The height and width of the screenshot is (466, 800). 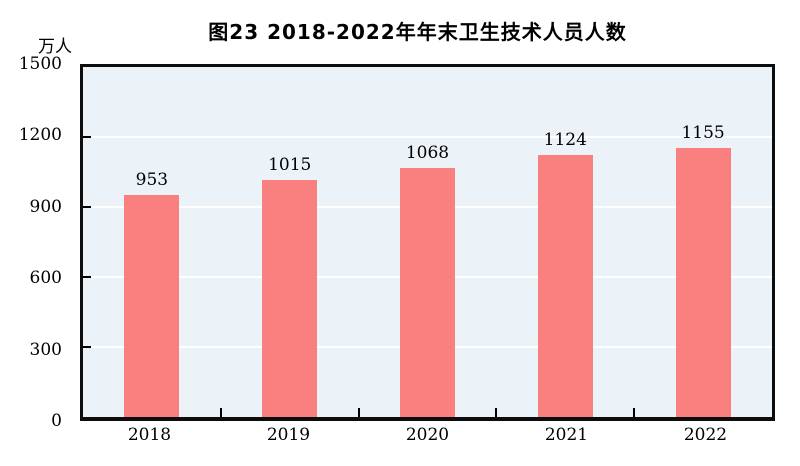 What do you see at coordinates (290, 165) in the screenshot?
I see `bar-value-label: 1015` at bounding box center [290, 165].